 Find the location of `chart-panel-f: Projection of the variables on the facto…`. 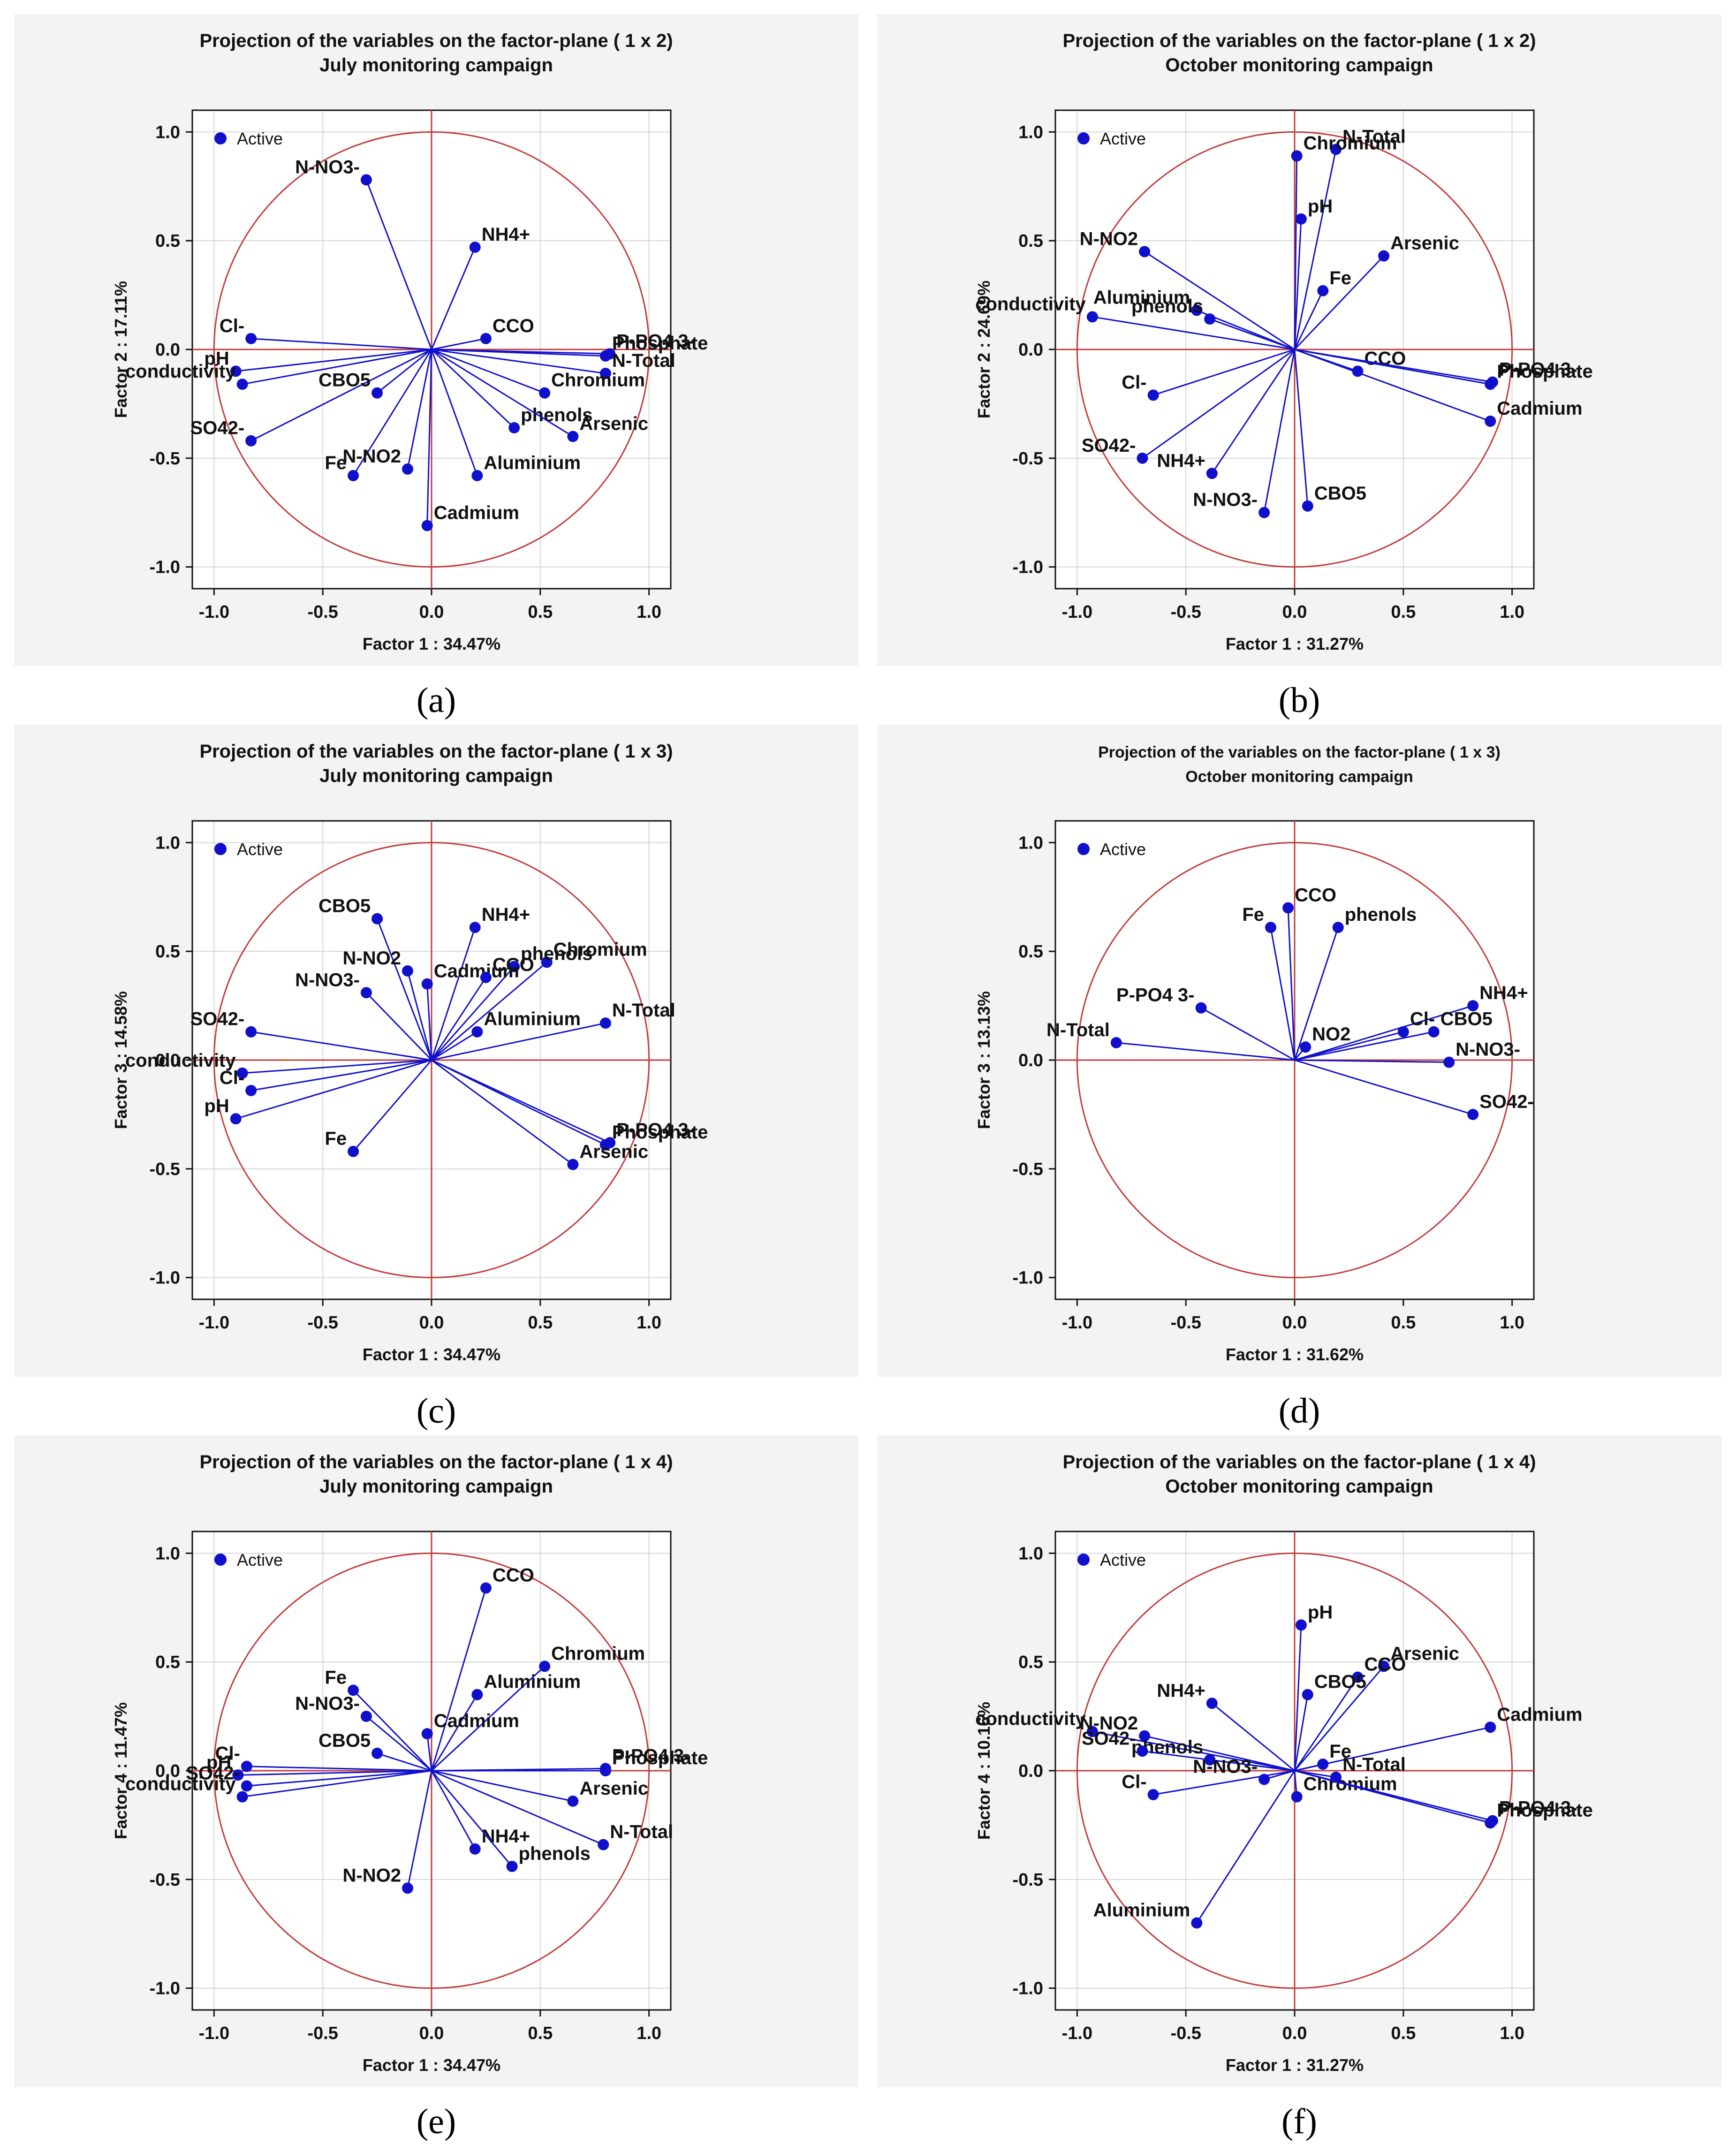

chart-panel-f: Projection of the variables on the facto… is located at coordinates (1299, 1761).